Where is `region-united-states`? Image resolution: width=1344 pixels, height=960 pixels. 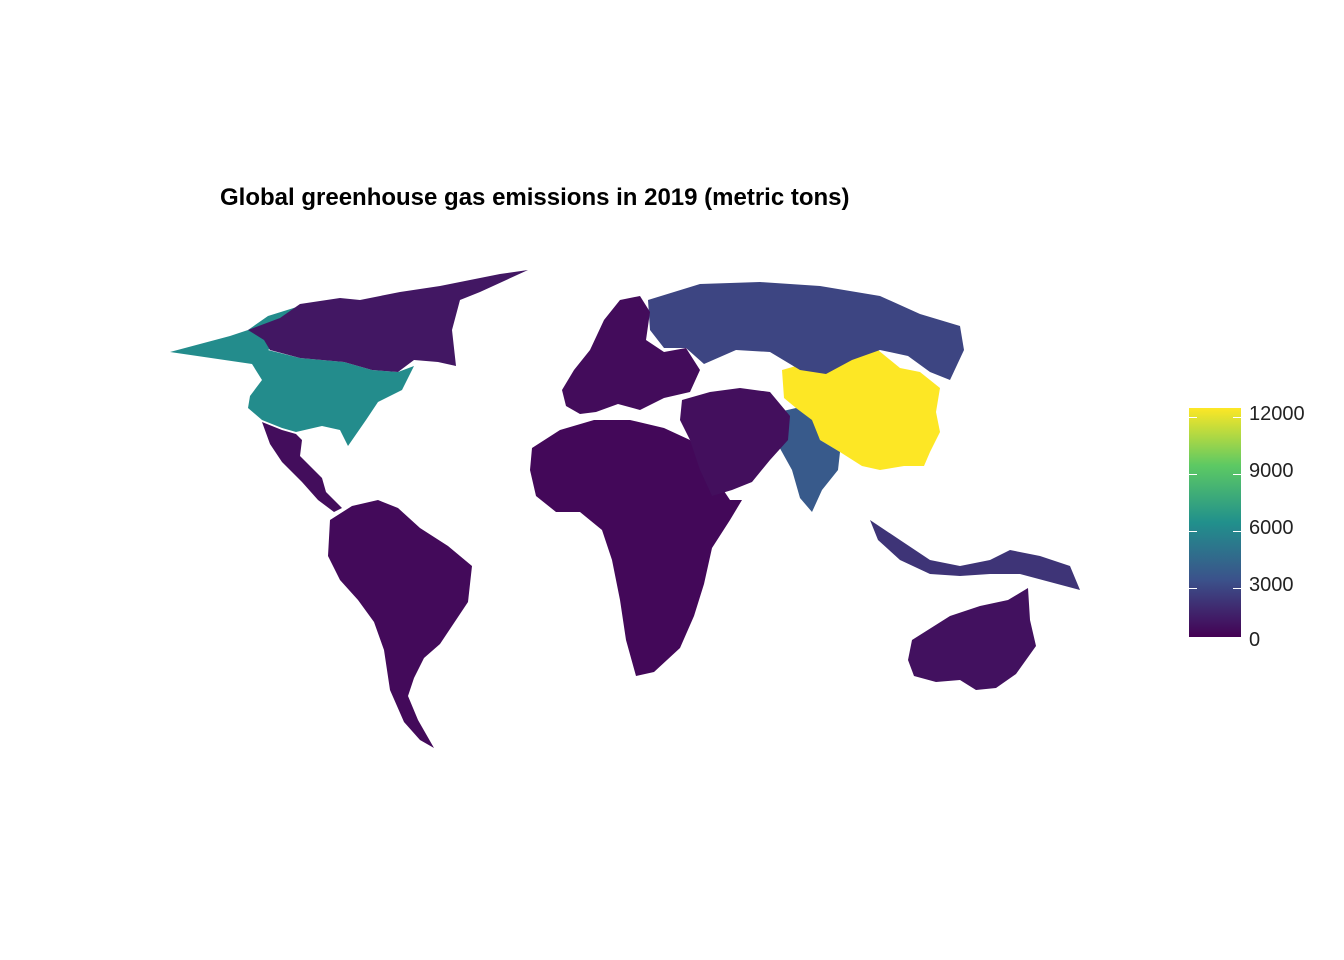 region-united-states is located at coordinates (292, 373).